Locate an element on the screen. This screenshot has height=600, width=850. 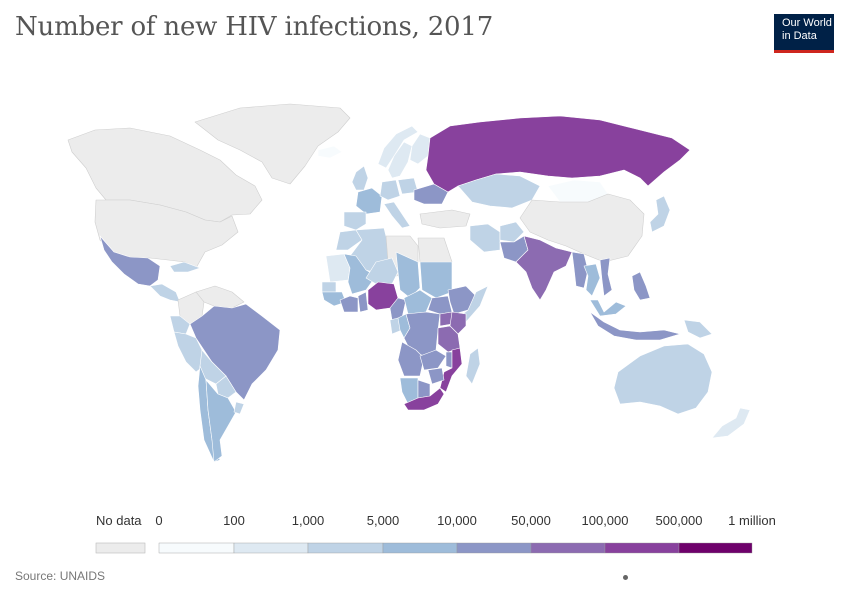
country-france is located at coordinates (369, 201).